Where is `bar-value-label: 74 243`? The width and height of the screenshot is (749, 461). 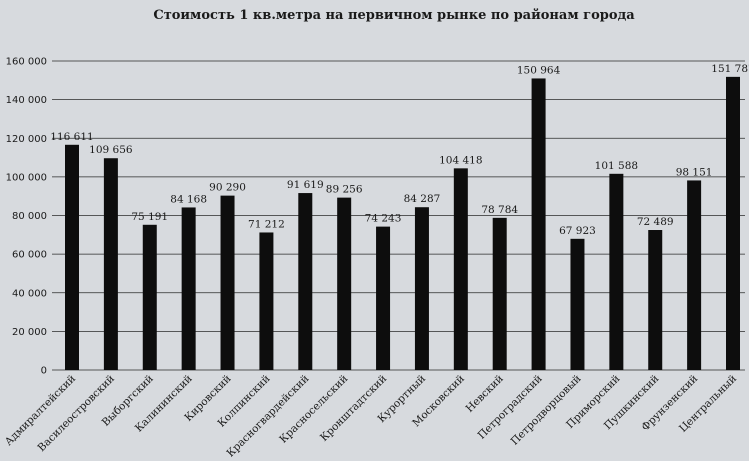
bar-value-label: 74 243 is located at coordinates (383, 219).